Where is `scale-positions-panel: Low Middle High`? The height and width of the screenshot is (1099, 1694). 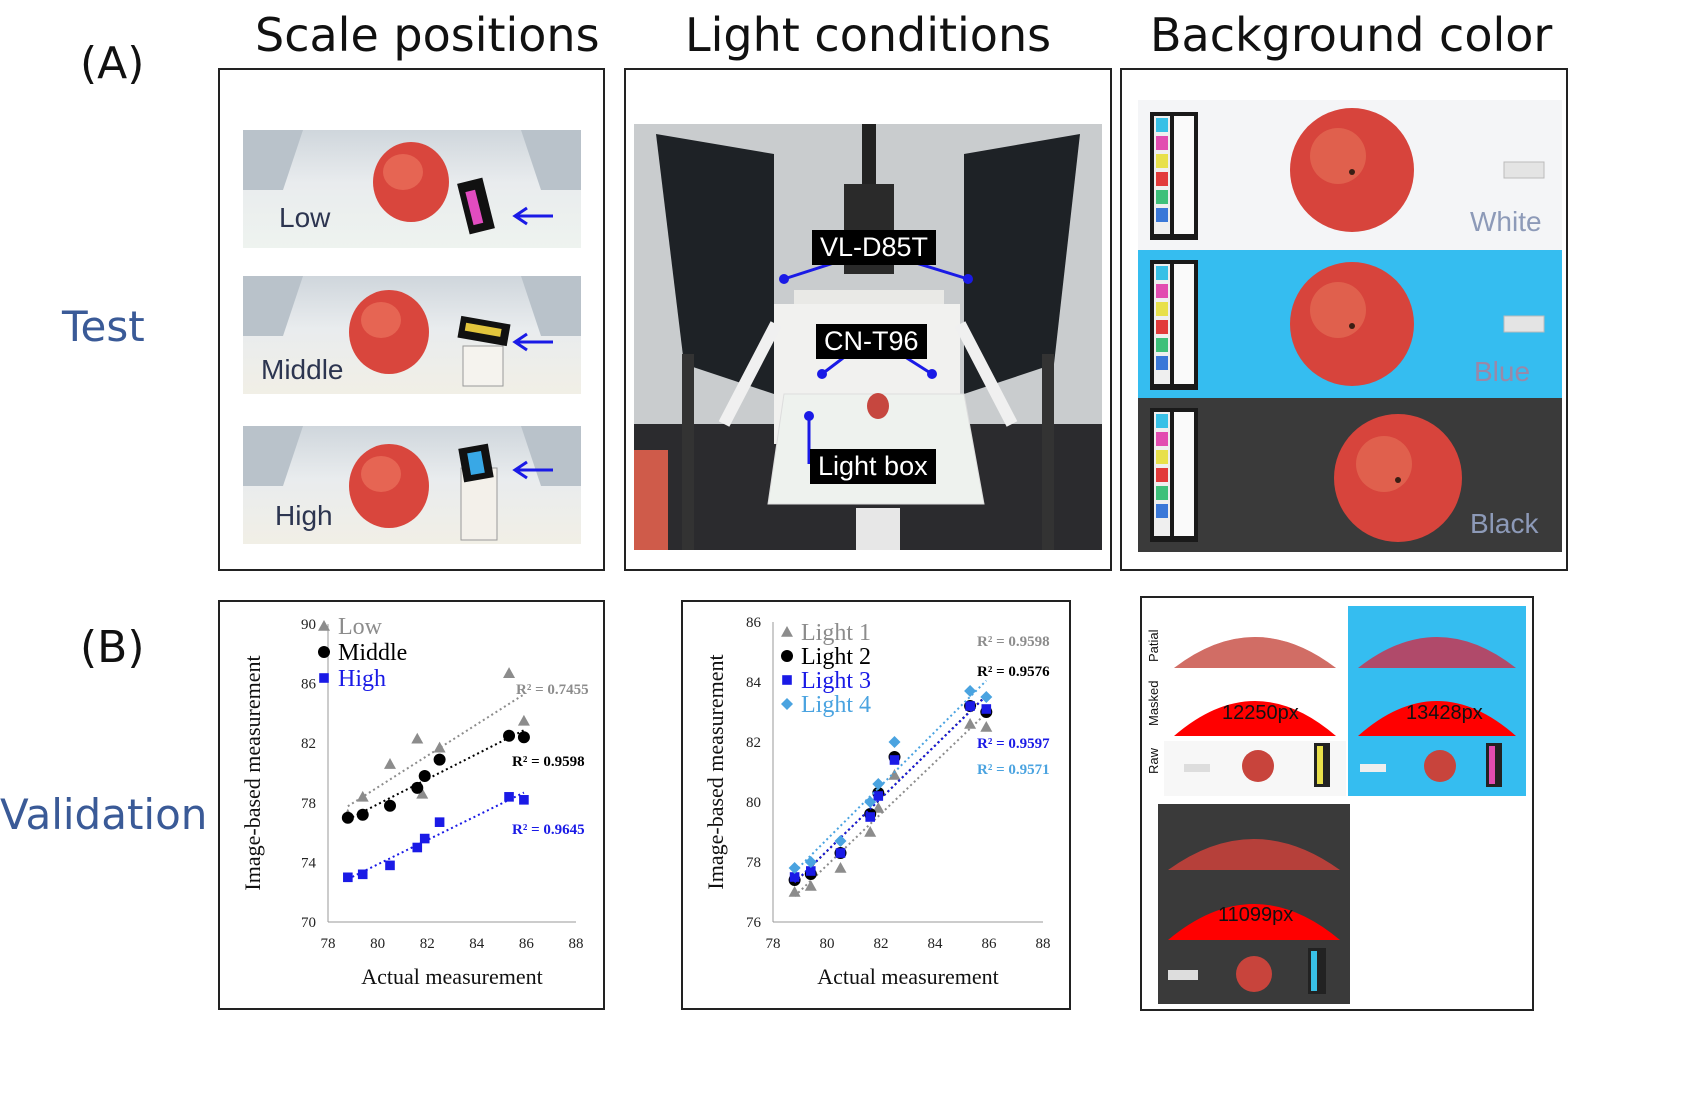
scale-positions-panel: Low Middle High is located at coordinates (411, 319).